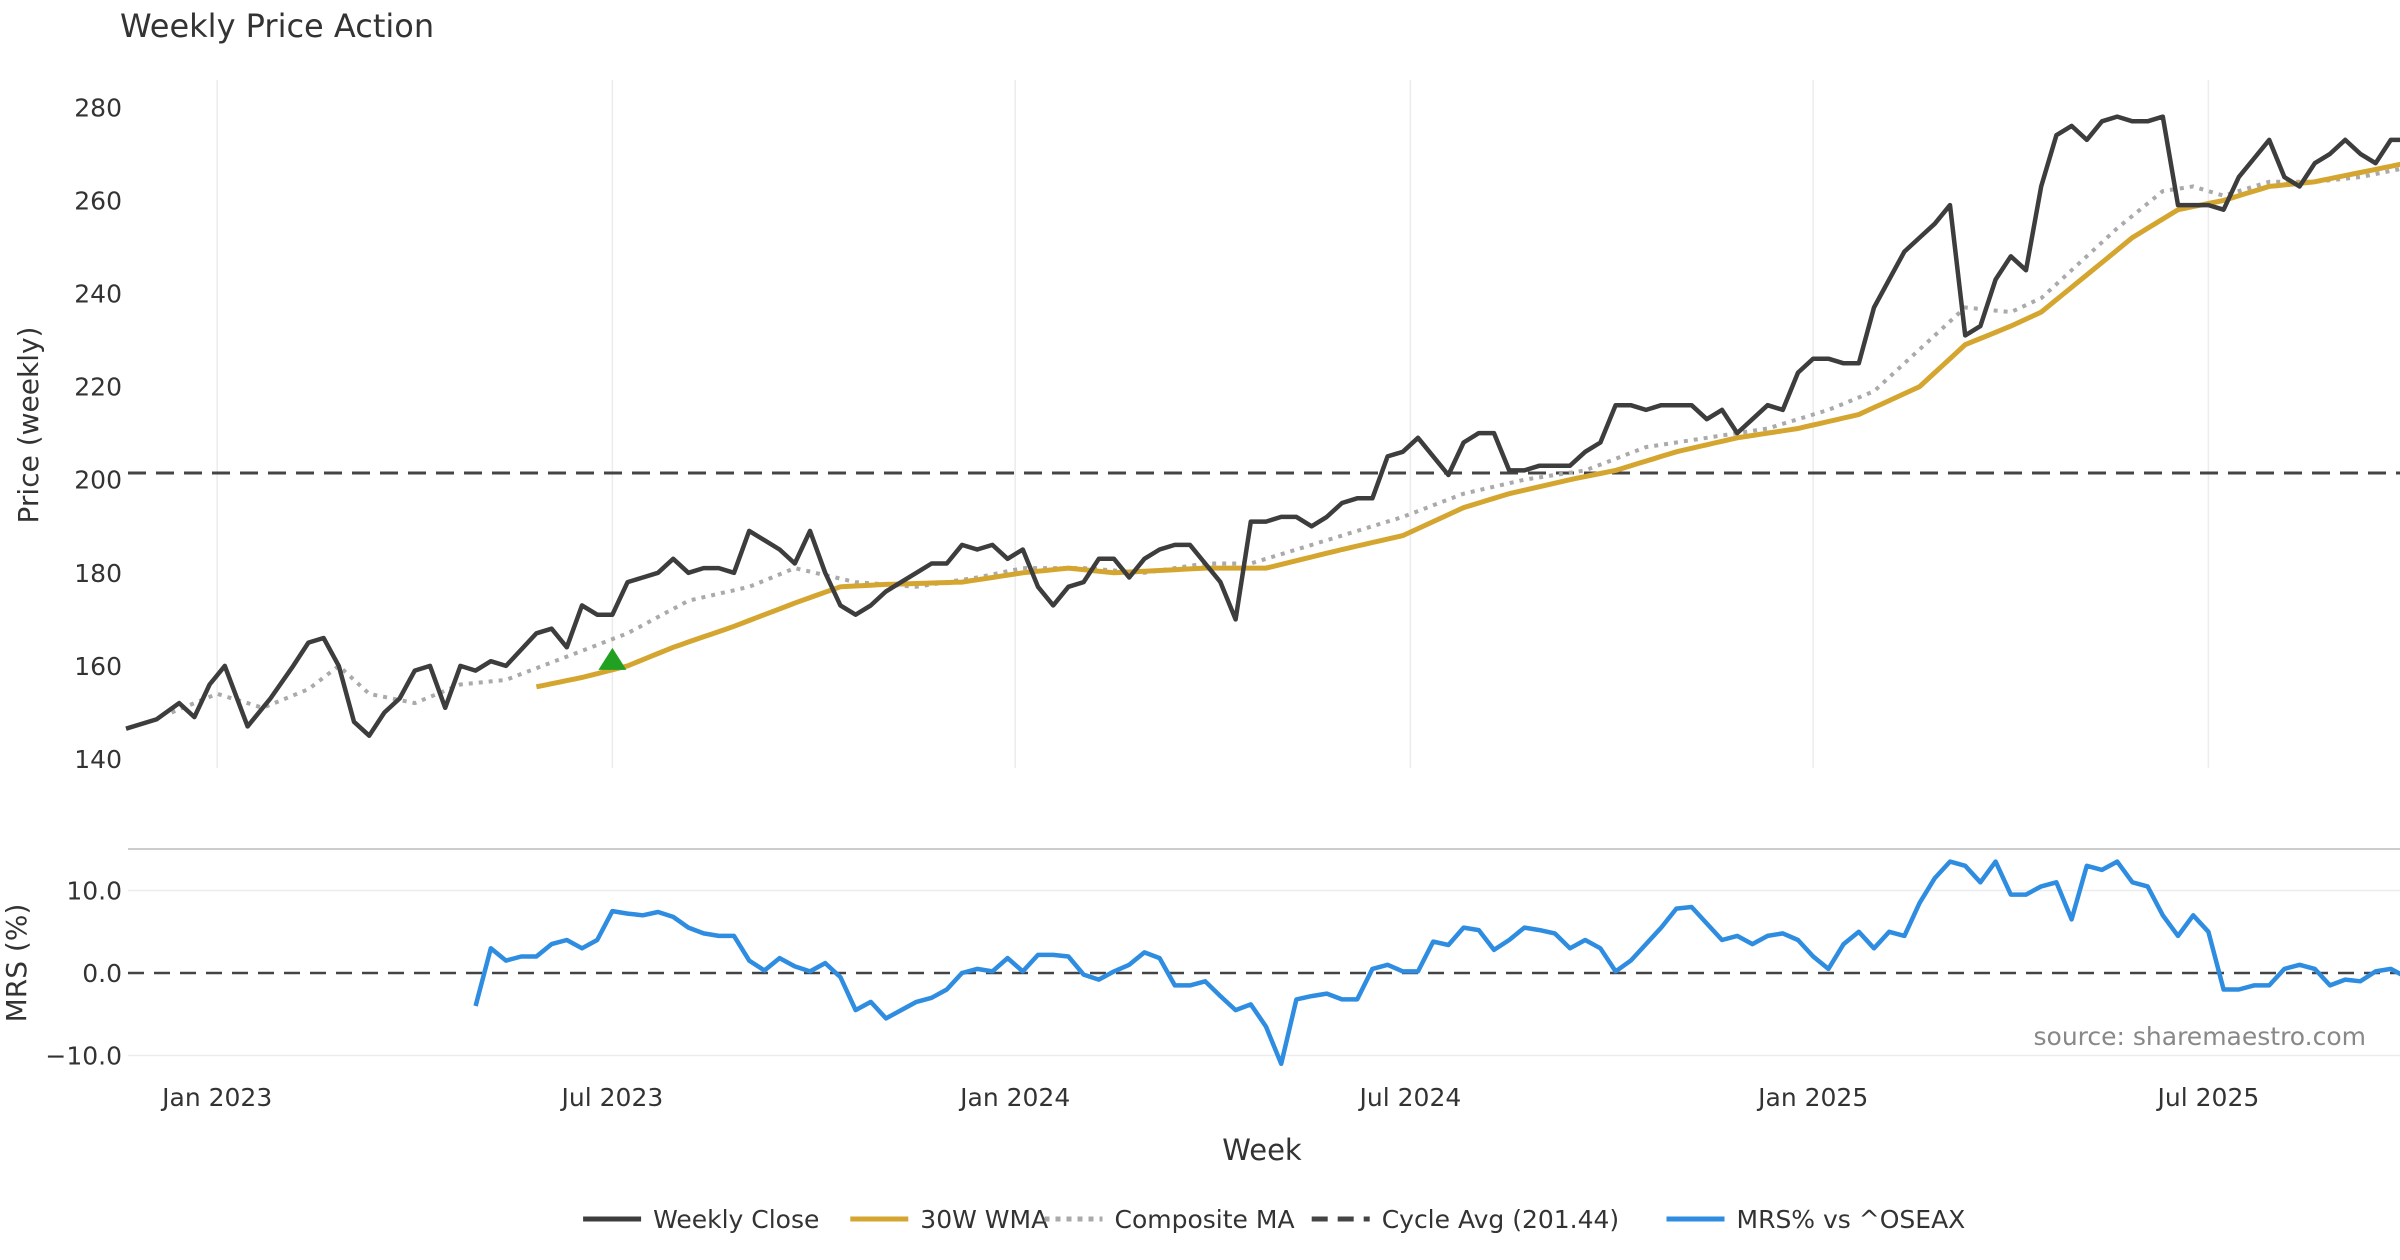 The image size is (2400, 1260). What do you see at coordinates (1851, 1219) in the screenshot?
I see `legend-label: MRS% vs ^OSEAX` at bounding box center [1851, 1219].